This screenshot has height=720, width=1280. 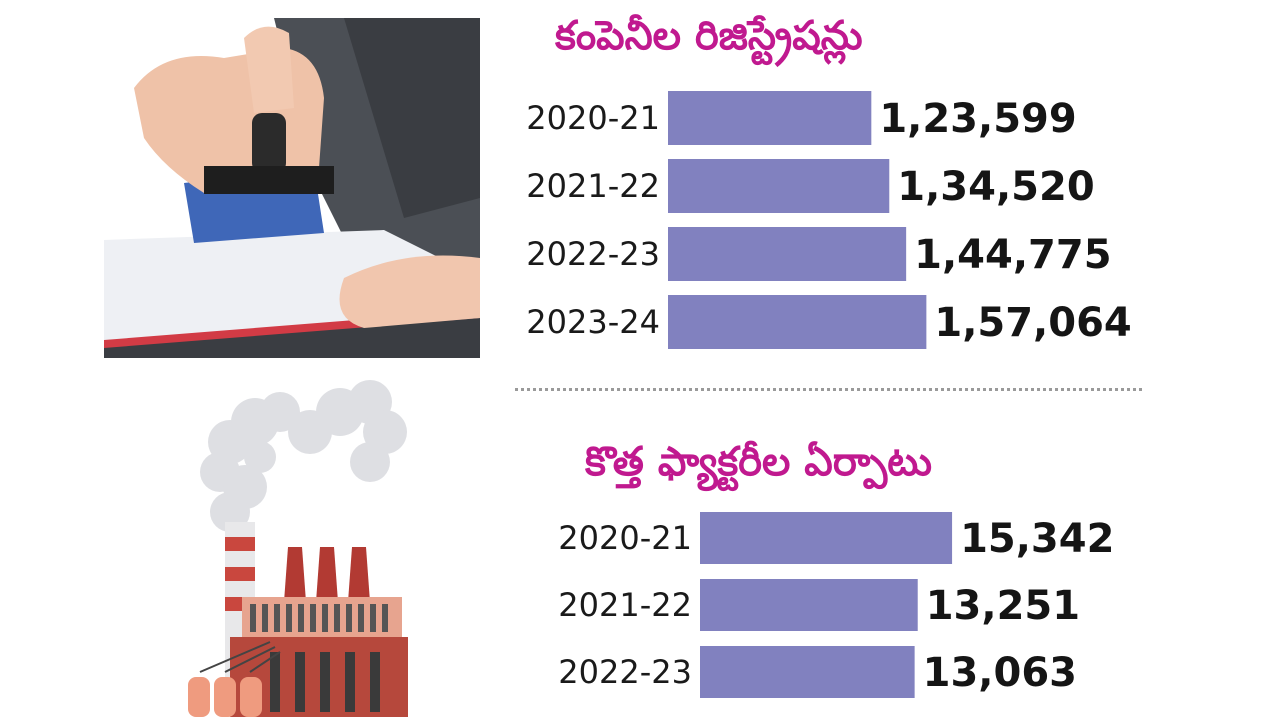 I want to click on value-label: 15,342, so click(x=1037, y=539).